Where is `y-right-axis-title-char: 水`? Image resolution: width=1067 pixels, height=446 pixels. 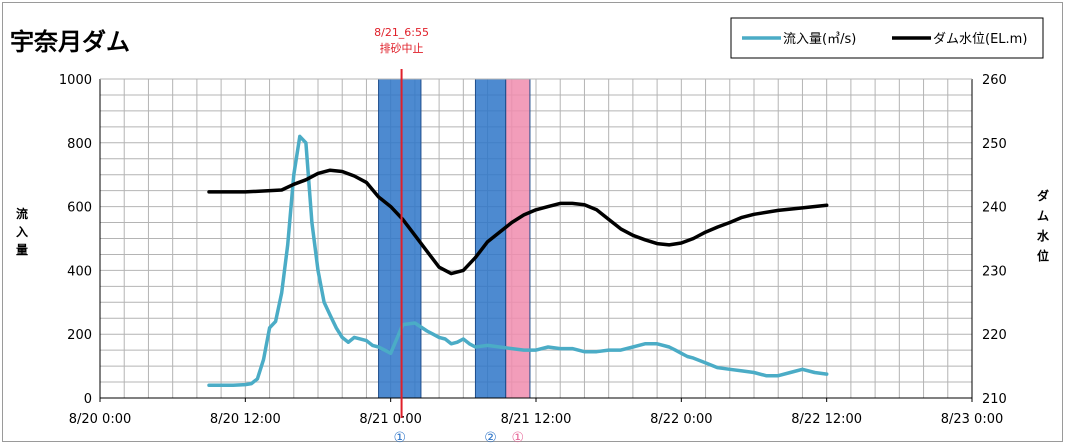
y-right-axis-title-char: 水 is located at coordinates (1043, 235).